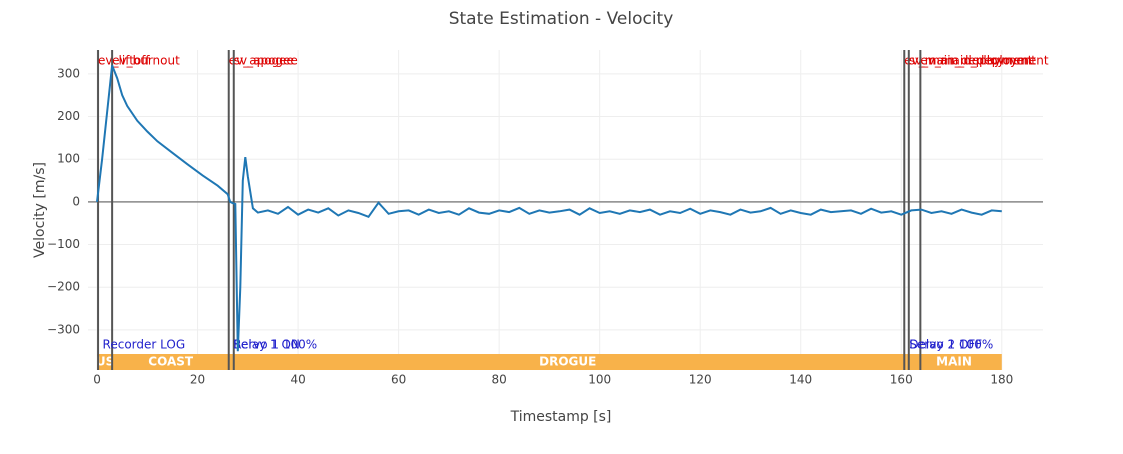 This screenshot has height=454, width=1123. What do you see at coordinates (297, 380) in the screenshot?
I see `x-tick-label: 40` at bounding box center [297, 380].